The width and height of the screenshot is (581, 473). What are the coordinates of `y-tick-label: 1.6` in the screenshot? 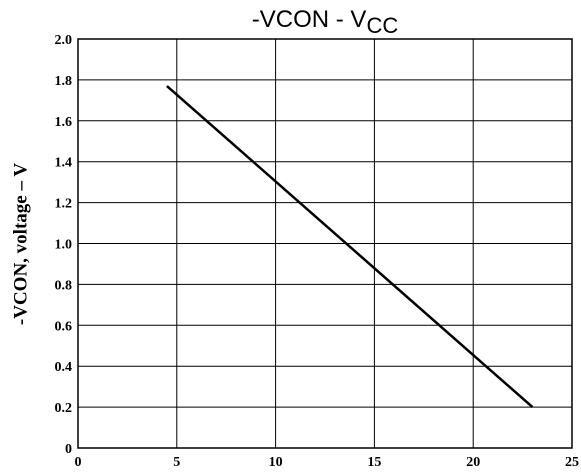 It's located at (64, 122).